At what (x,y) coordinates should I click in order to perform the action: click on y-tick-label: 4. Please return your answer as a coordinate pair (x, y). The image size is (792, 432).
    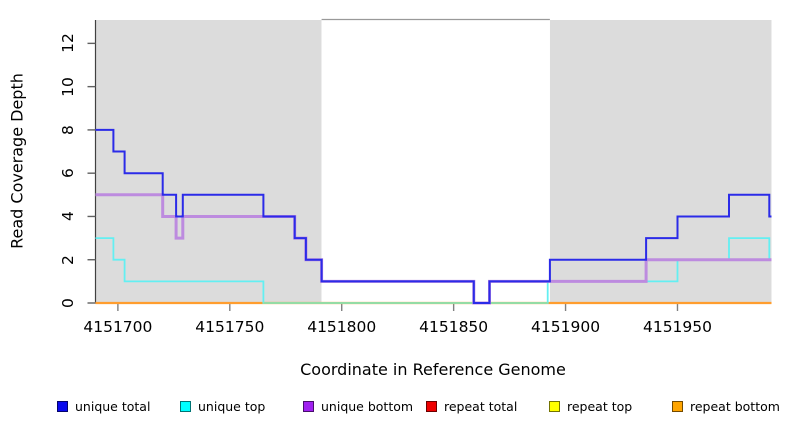
    Looking at the image, I should click on (68, 216).